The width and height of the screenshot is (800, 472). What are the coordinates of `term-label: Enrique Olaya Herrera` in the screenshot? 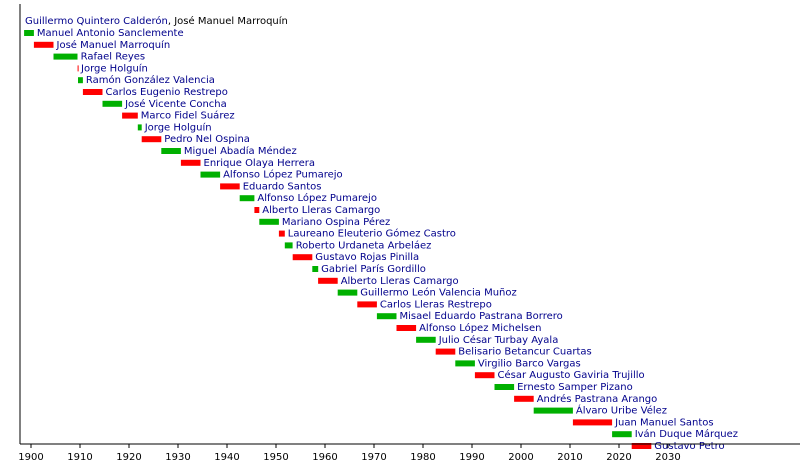 It's located at (259, 163).